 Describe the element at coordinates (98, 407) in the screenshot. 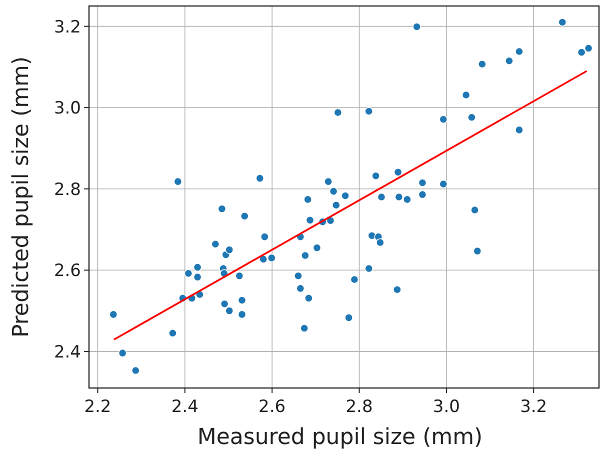

I see `x-tick-label: 2.2` at that location.